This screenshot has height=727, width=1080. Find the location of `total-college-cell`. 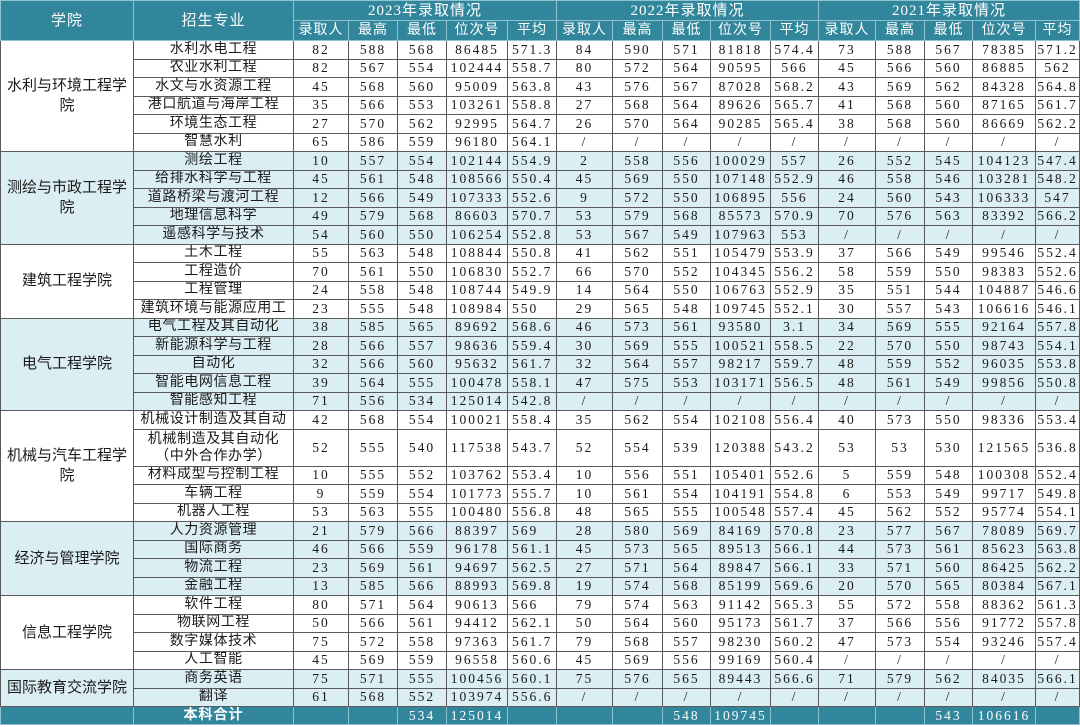

total-college-cell is located at coordinates (67, 715).